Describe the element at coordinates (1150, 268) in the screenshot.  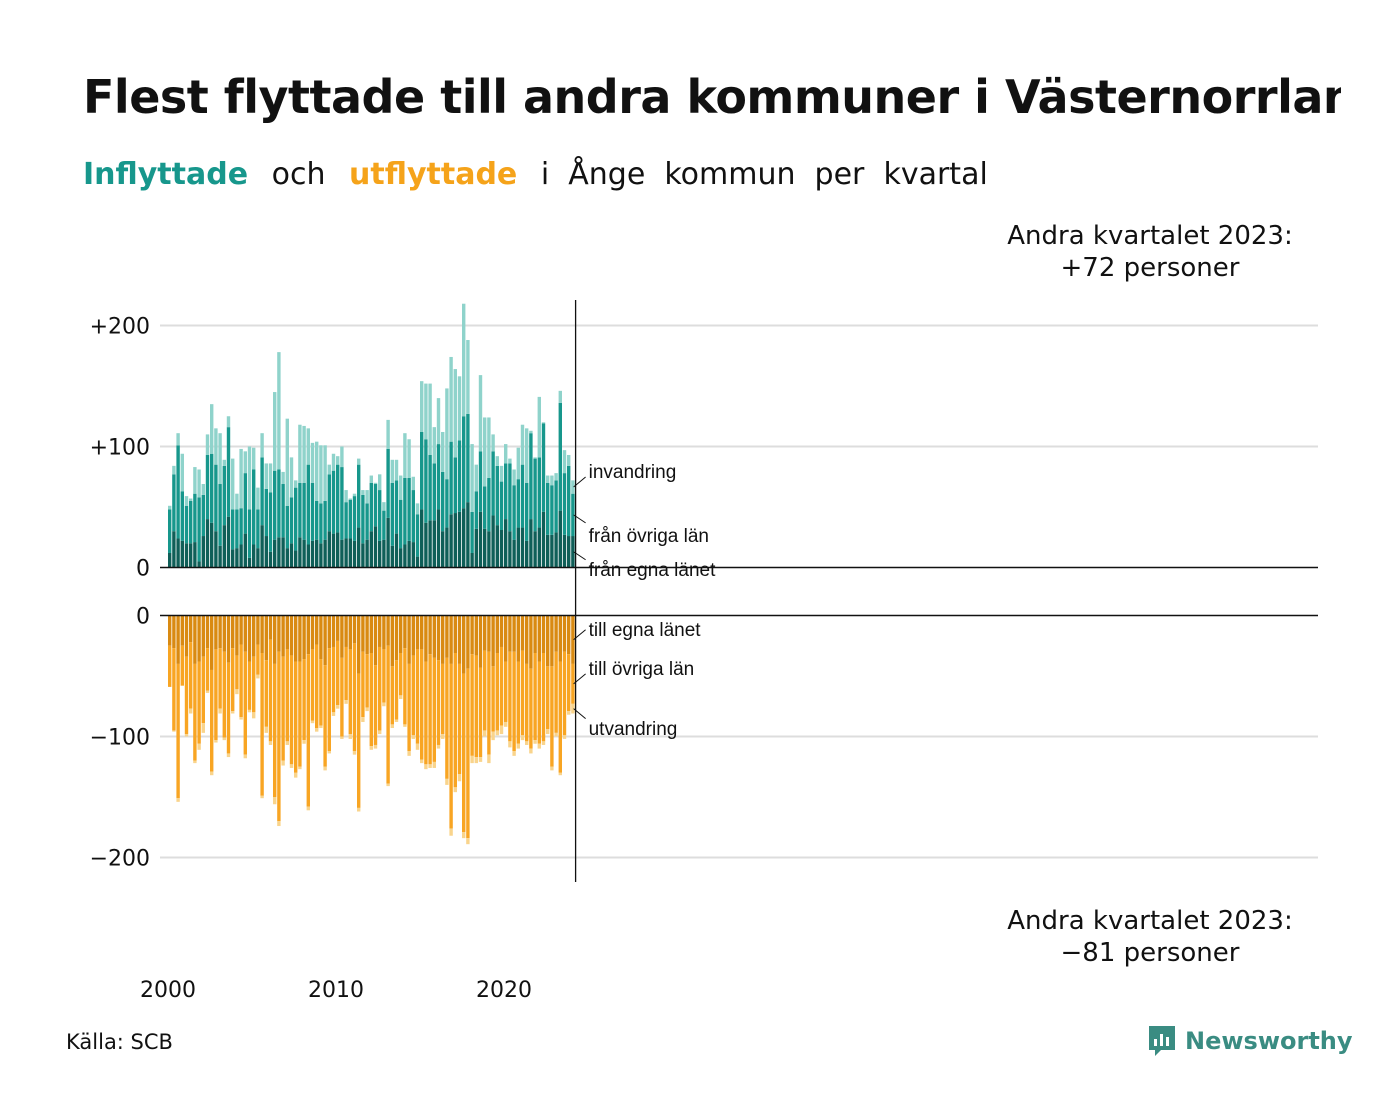
I see `callout-top-line2: +72 personer` at that location.